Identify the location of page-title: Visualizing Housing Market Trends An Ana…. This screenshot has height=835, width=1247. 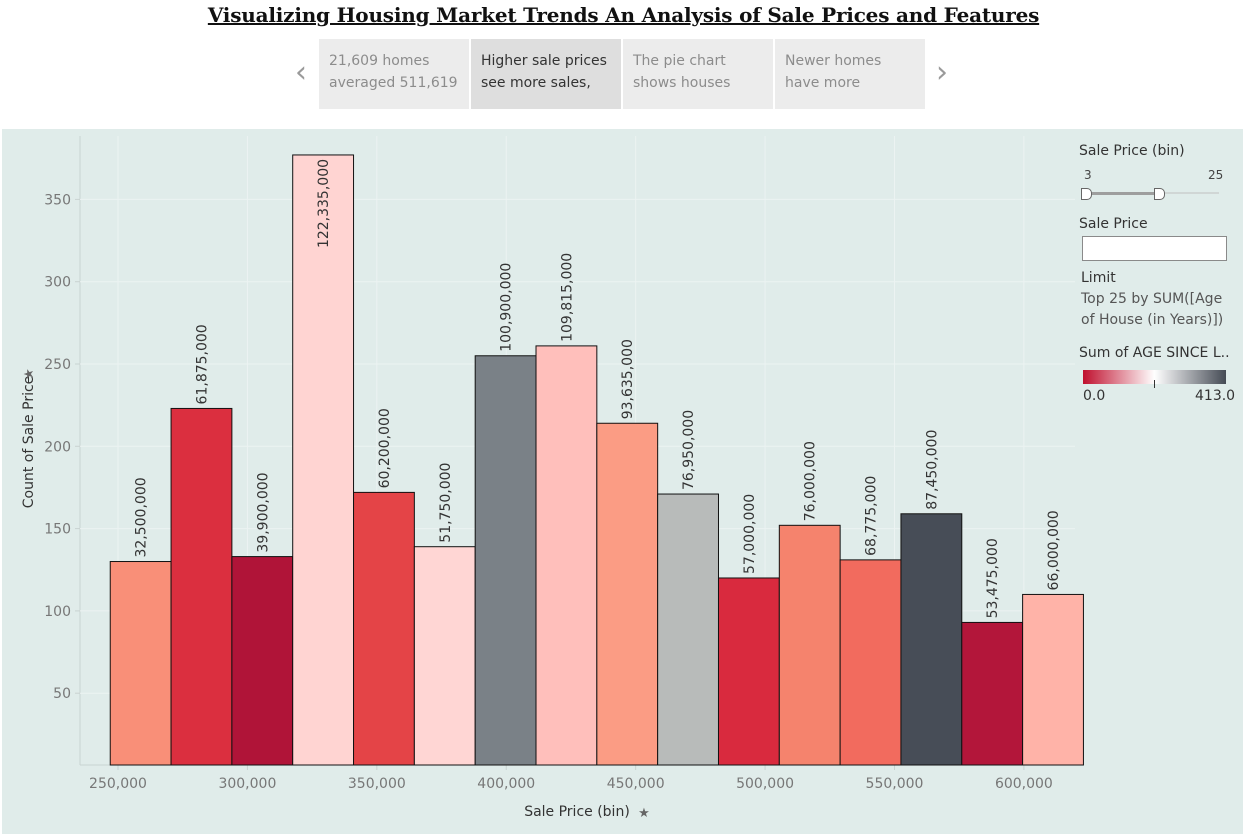
(623, 15).